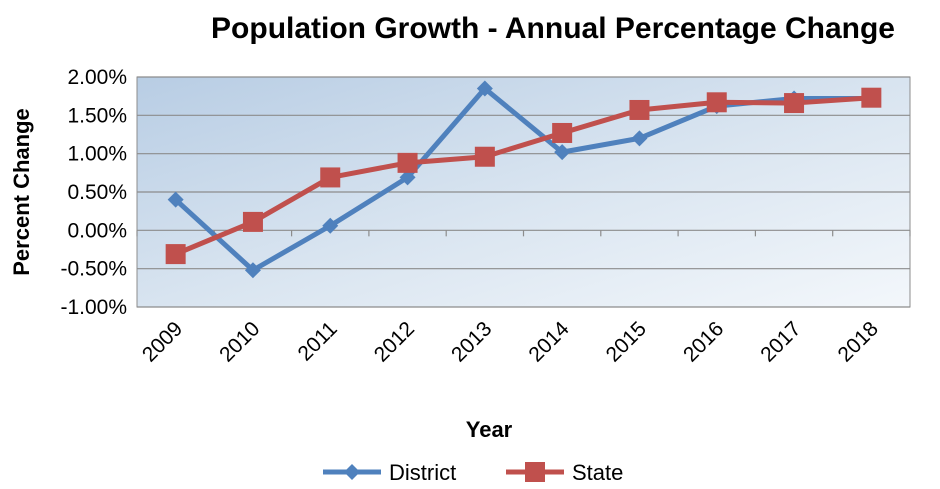 The height and width of the screenshot is (489, 940). What do you see at coordinates (780, 341) in the screenshot?
I see `x-tick-label: 2017` at bounding box center [780, 341].